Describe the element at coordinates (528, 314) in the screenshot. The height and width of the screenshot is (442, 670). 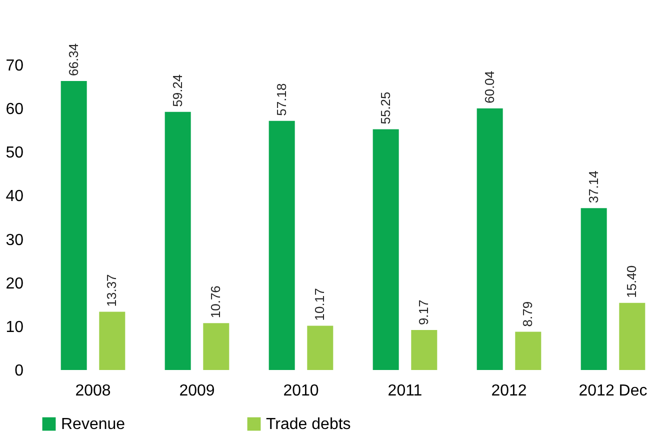
I see `data-label: 8.79` at that location.